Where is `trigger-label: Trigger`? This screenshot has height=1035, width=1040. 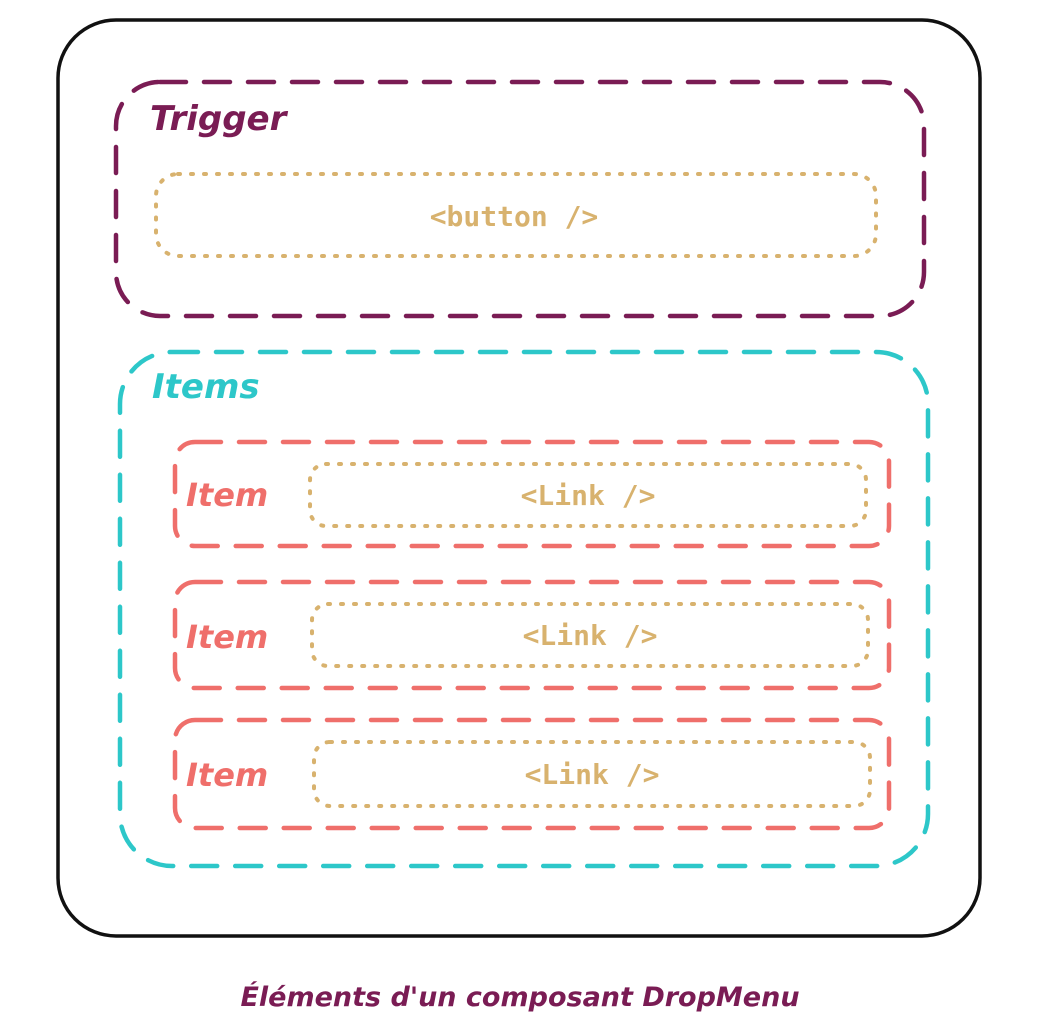 trigger-label: Trigger is located at coordinates (219, 119).